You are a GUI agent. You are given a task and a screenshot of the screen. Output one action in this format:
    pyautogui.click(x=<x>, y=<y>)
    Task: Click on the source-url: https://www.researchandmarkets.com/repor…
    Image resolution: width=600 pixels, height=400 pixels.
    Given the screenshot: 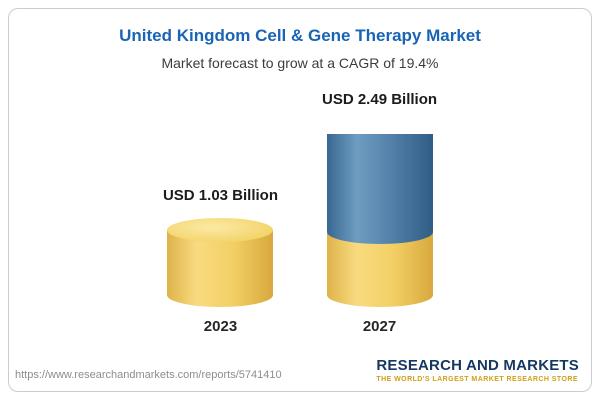 What is the action you would take?
    pyautogui.click(x=148, y=375)
    